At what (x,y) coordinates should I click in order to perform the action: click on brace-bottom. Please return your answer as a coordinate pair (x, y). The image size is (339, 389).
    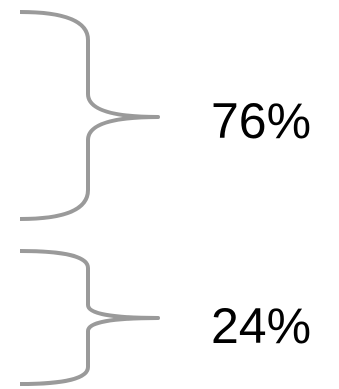
    Looking at the image, I should click on (89, 317).